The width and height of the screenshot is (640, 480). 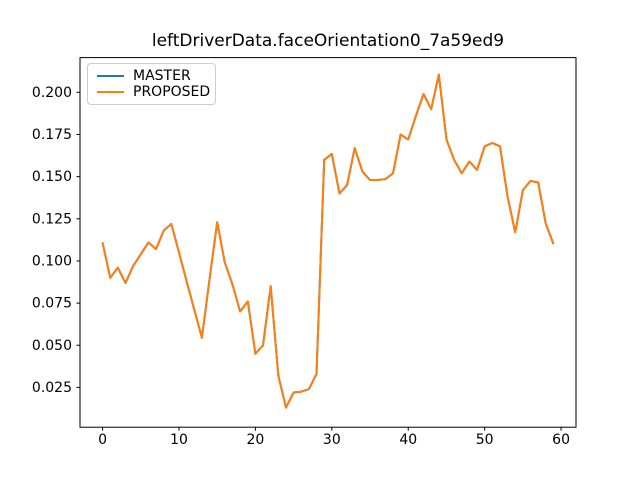 What do you see at coordinates (485, 440) in the screenshot?
I see `x-tick-label: 50` at bounding box center [485, 440].